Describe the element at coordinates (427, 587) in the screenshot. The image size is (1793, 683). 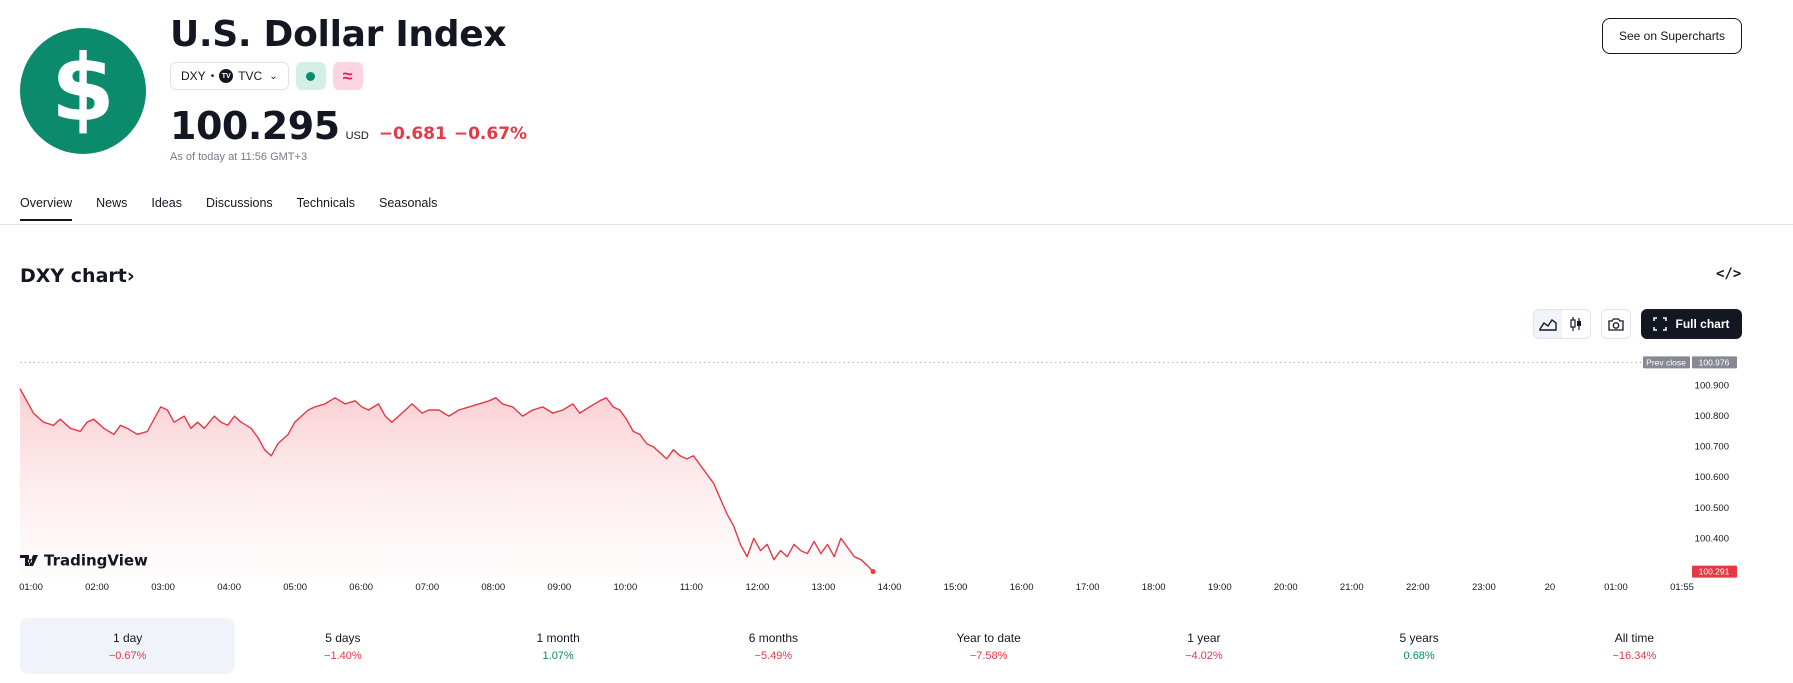
I see `x-tick-label: 07:00` at that location.